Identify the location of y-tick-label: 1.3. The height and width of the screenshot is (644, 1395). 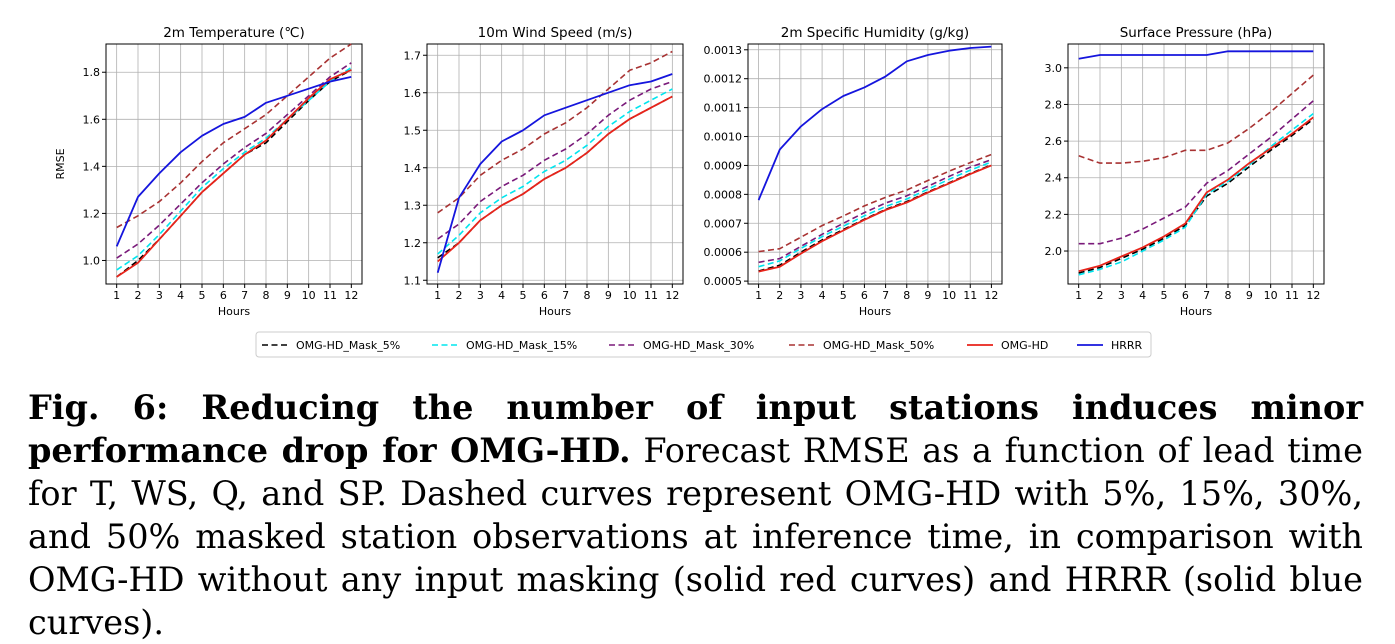
(413, 205).